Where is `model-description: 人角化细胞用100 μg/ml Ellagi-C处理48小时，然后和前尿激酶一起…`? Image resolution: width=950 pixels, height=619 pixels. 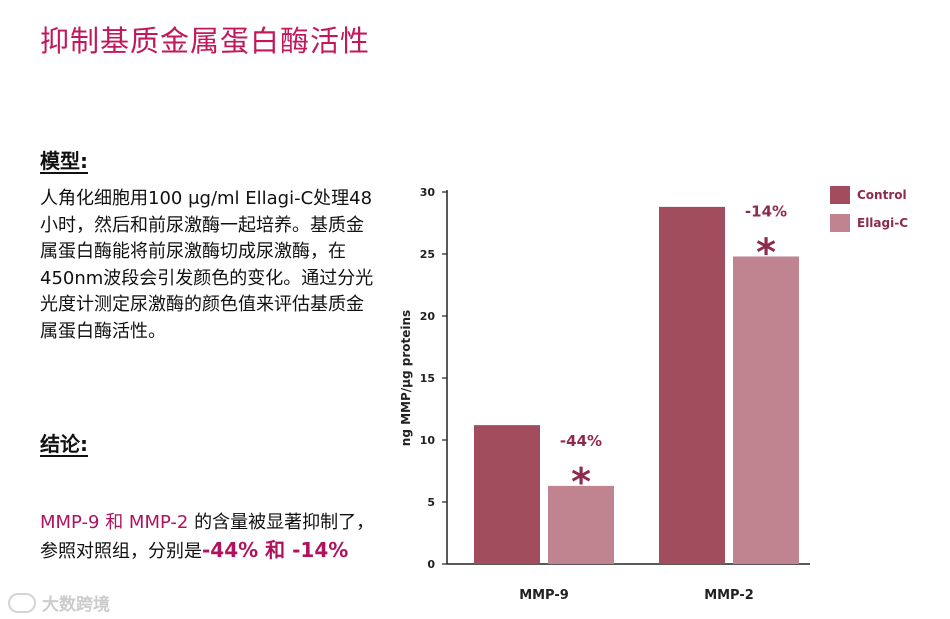 model-description: 人角化细胞用100 μg/ml Ellagi-C处理48小时，然后和前尿激酶一起… is located at coordinates (207, 265).